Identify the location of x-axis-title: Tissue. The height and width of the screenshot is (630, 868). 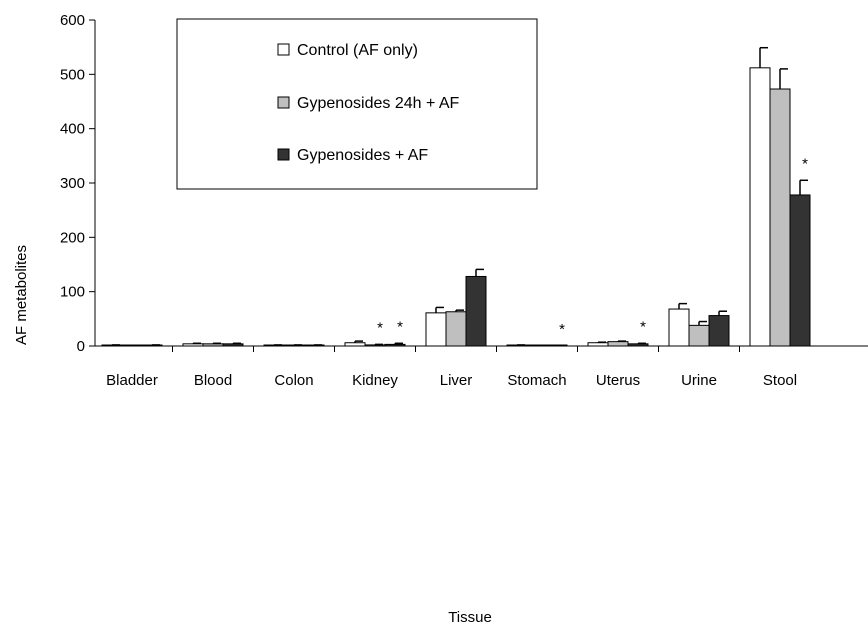
(470, 617).